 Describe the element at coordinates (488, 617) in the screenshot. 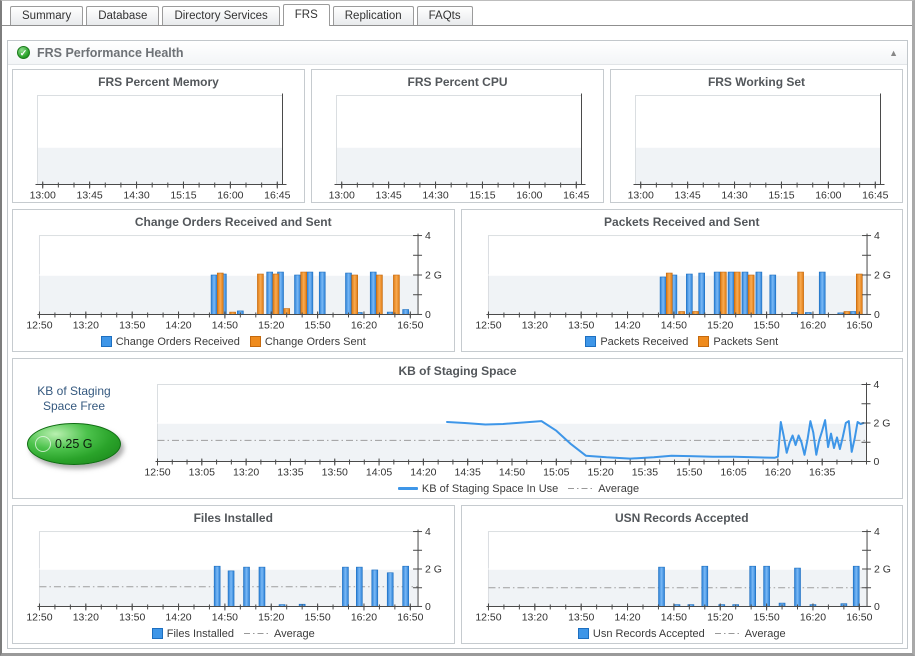

I see `svg-text: 12:50` at that location.